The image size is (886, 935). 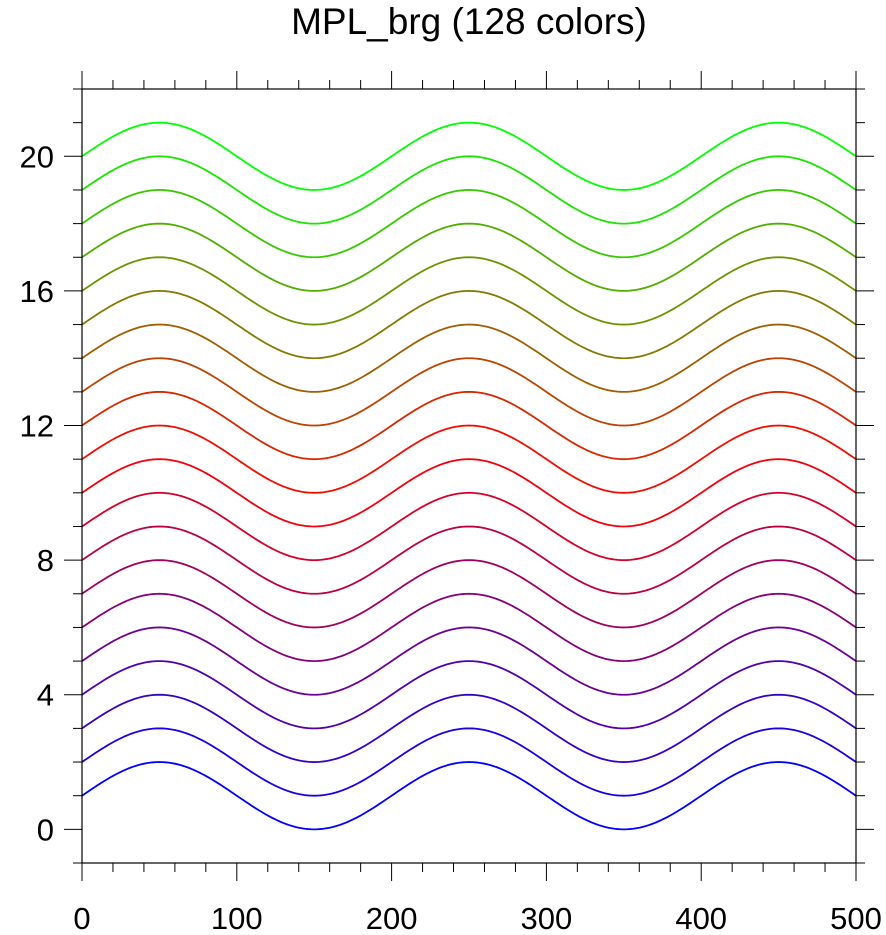 I want to click on y-tick-label: 0, so click(x=45, y=829).